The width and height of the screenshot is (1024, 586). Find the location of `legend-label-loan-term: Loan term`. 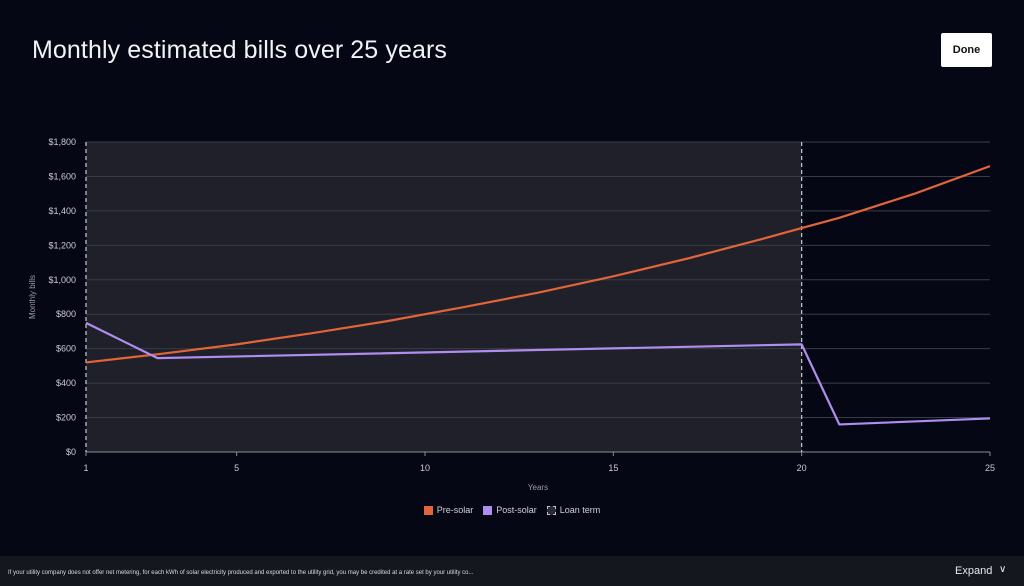

legend-label-loan-term: Loan term is located at coordinates (580, 510).